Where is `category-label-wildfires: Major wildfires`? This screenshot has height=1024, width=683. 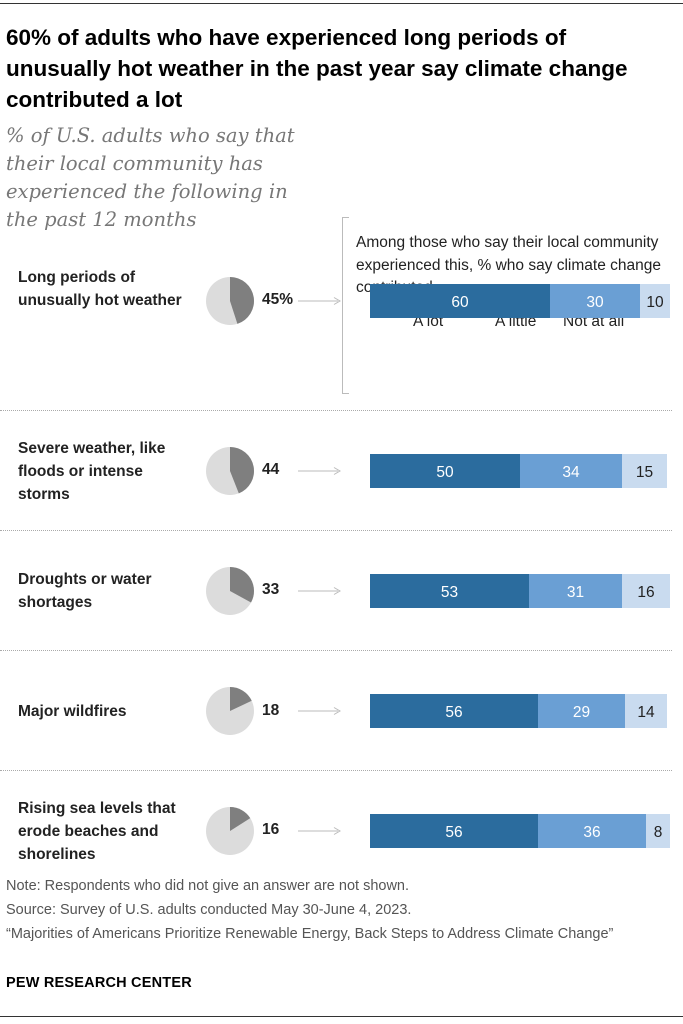
category-label-wildfires: Major wildfires is located at coordinates (72, 711).